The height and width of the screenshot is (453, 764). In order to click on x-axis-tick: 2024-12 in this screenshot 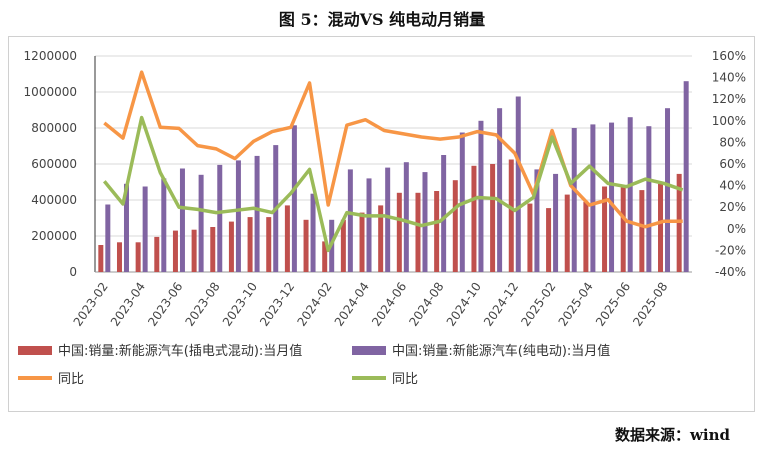, I will do `click(501, 304)`.